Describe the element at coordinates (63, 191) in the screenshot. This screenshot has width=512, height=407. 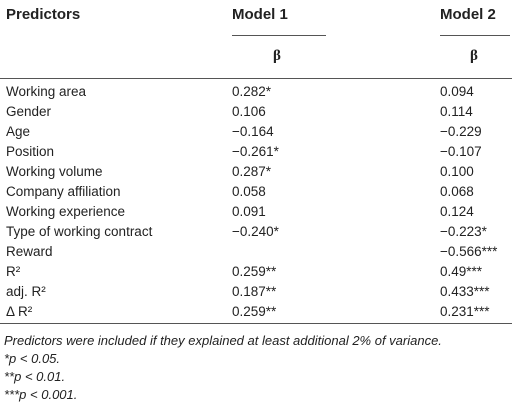
I see `row-label: Company affiliation` at that location.